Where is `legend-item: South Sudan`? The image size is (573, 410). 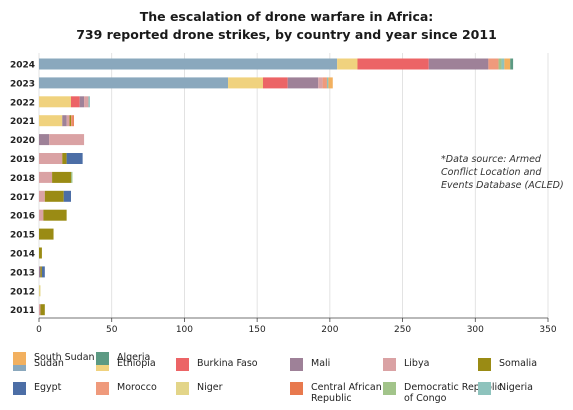
legend-item: South Sudan is located at coordinates (54, 358).